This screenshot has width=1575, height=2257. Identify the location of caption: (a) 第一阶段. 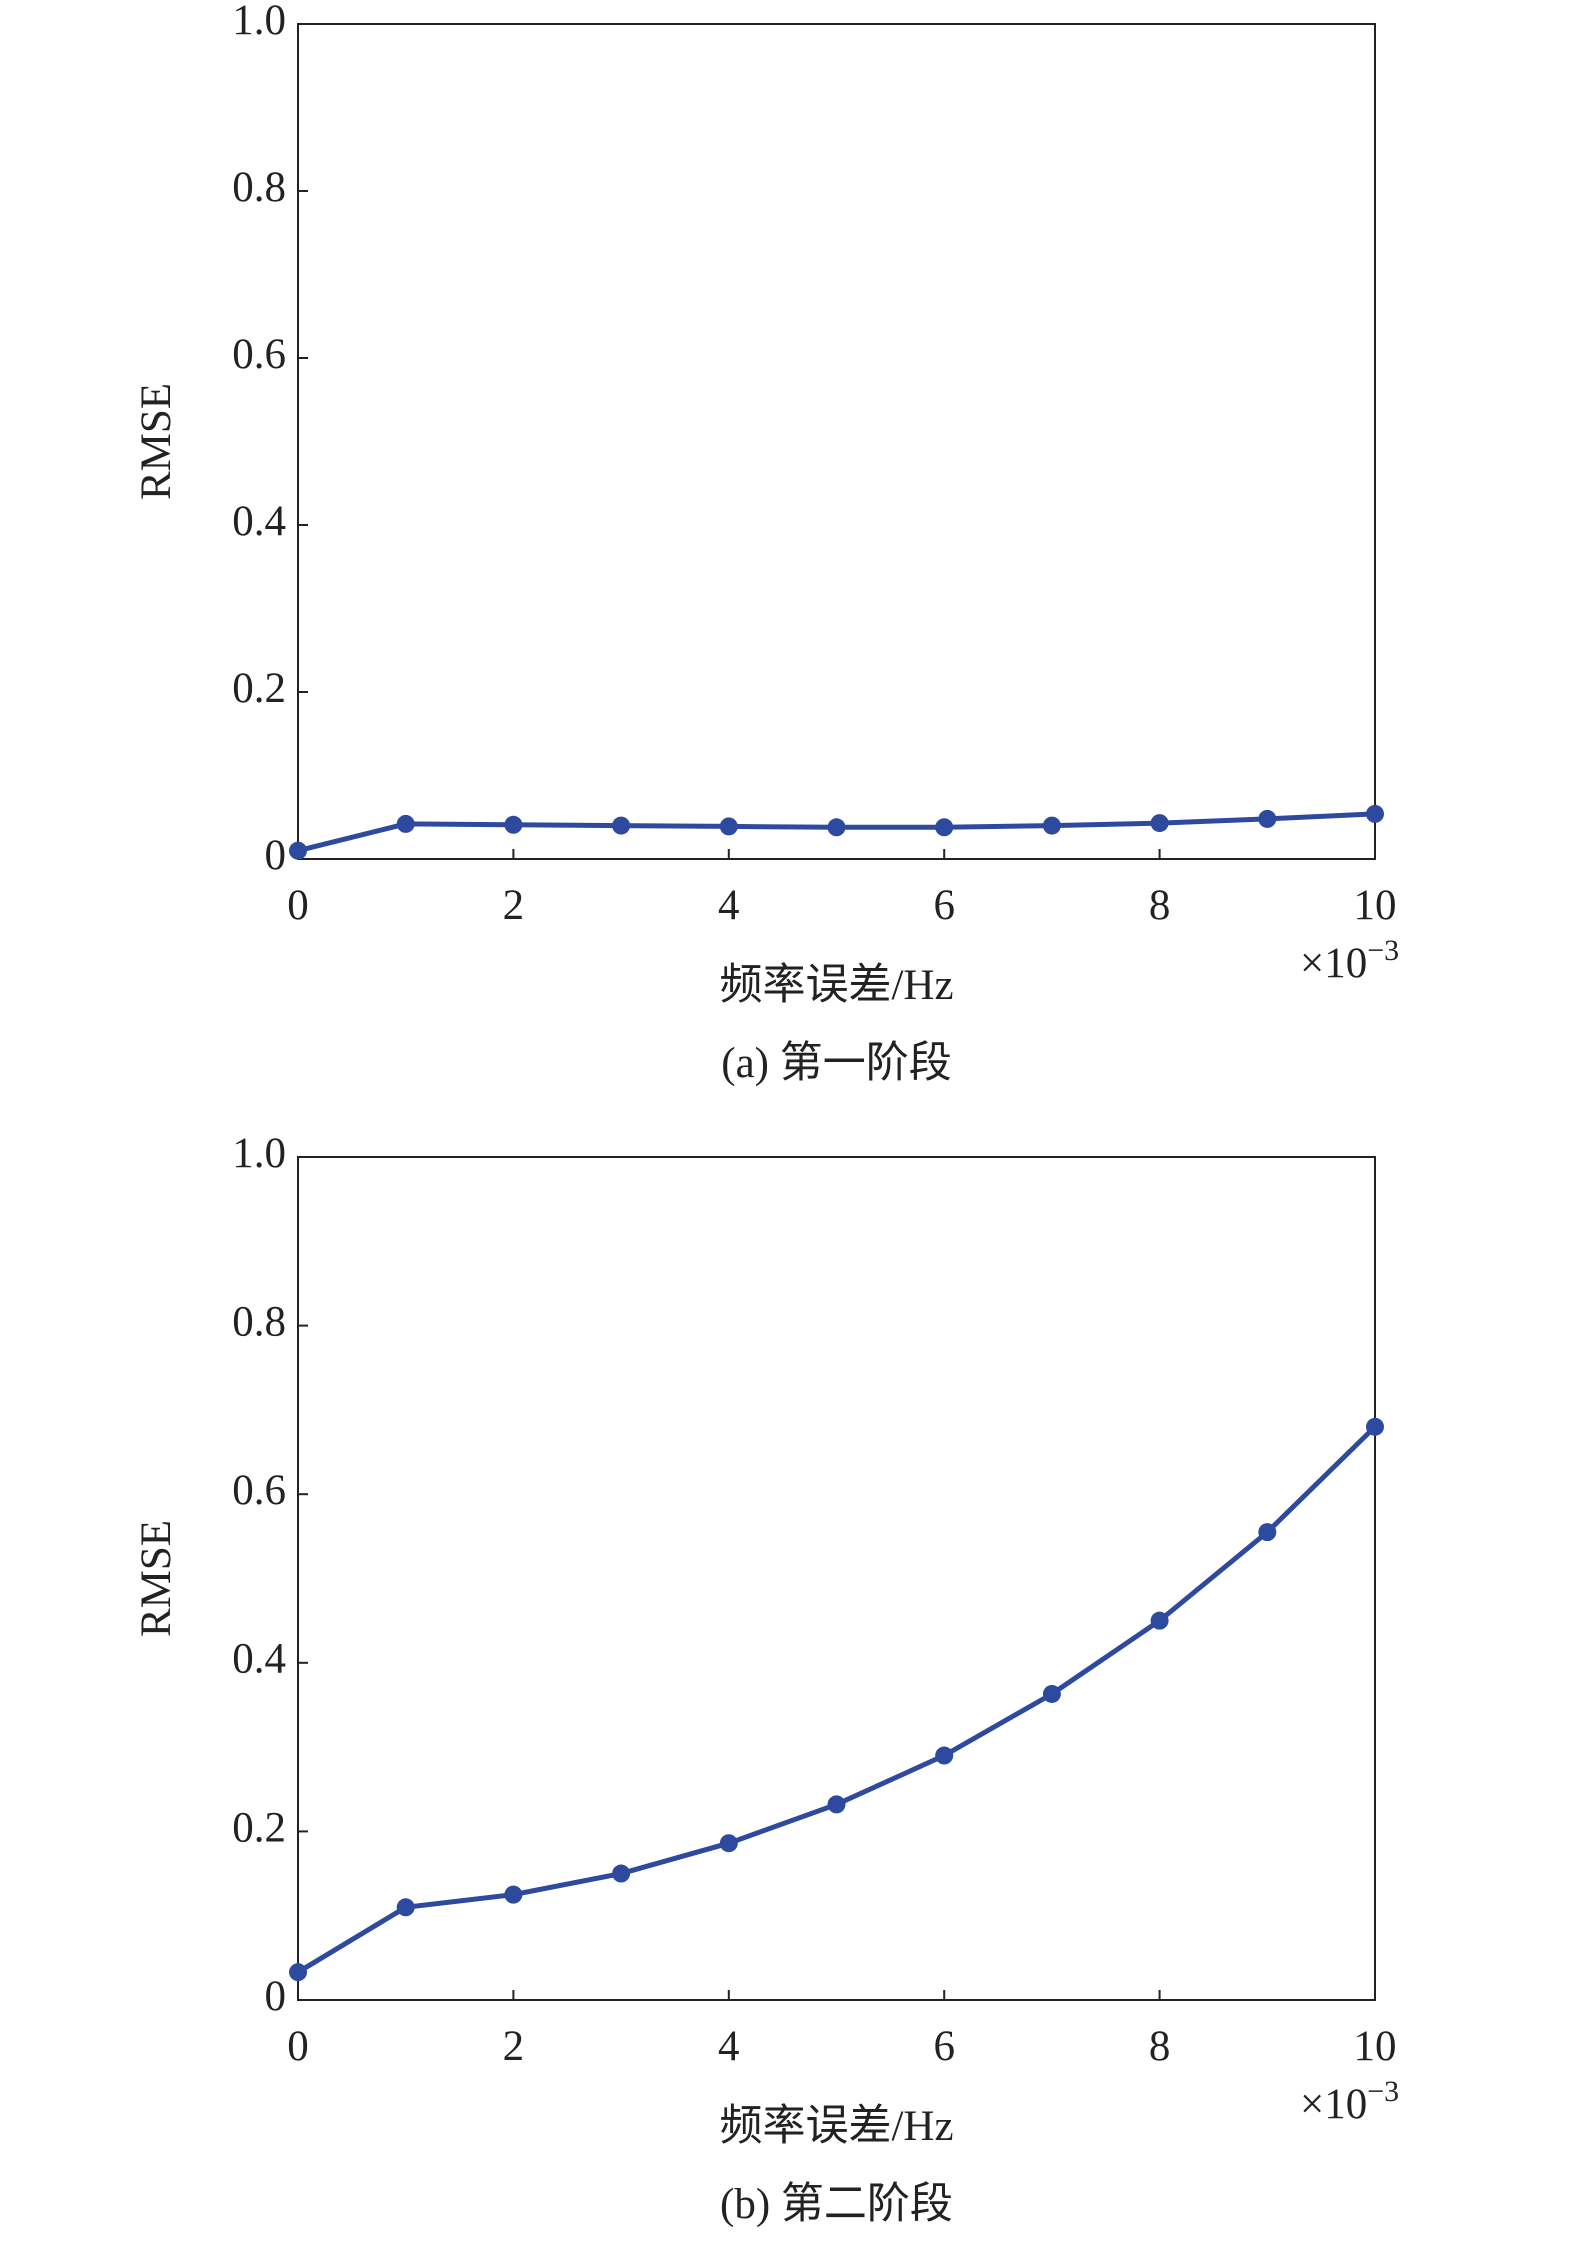
(836, 1063).